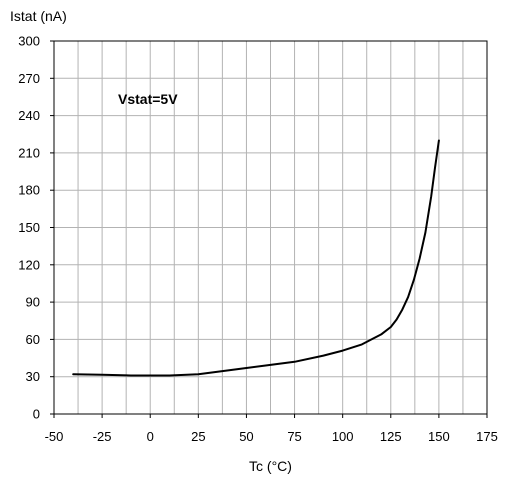 This screenshot has height=479, width=510. What do you see at coordinates (38, 16) in the screenshot?
I see `y-axis-title: Istat (nA)` at bounding box center [38, 16].